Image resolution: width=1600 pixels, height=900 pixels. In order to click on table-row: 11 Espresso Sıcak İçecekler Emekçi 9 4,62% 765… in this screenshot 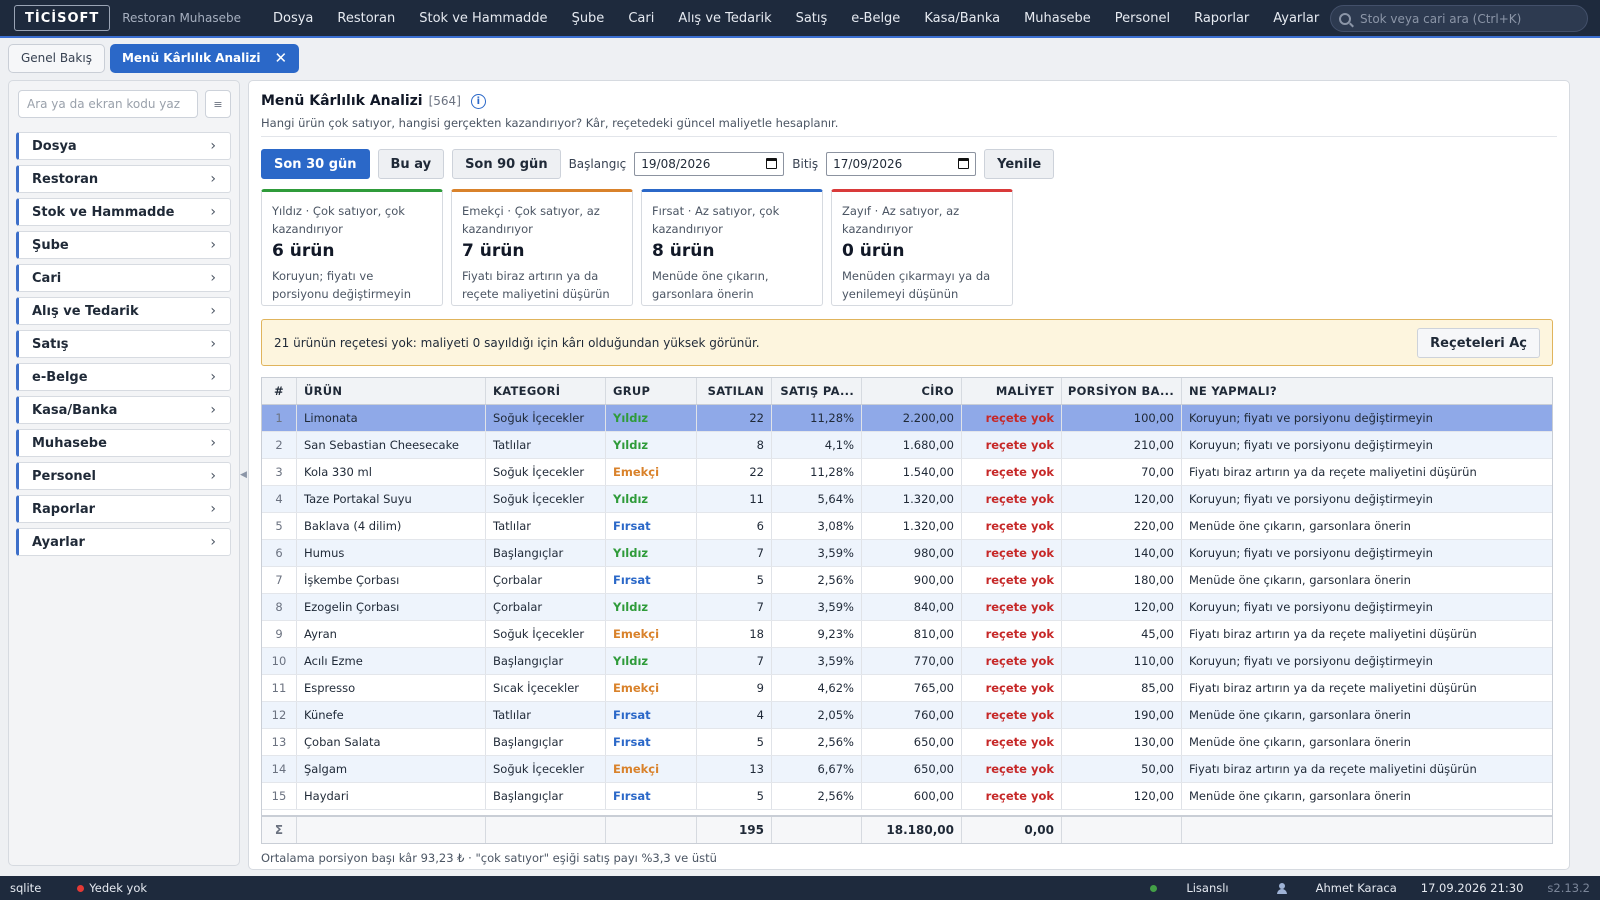, I will do `click(907, 688)`.